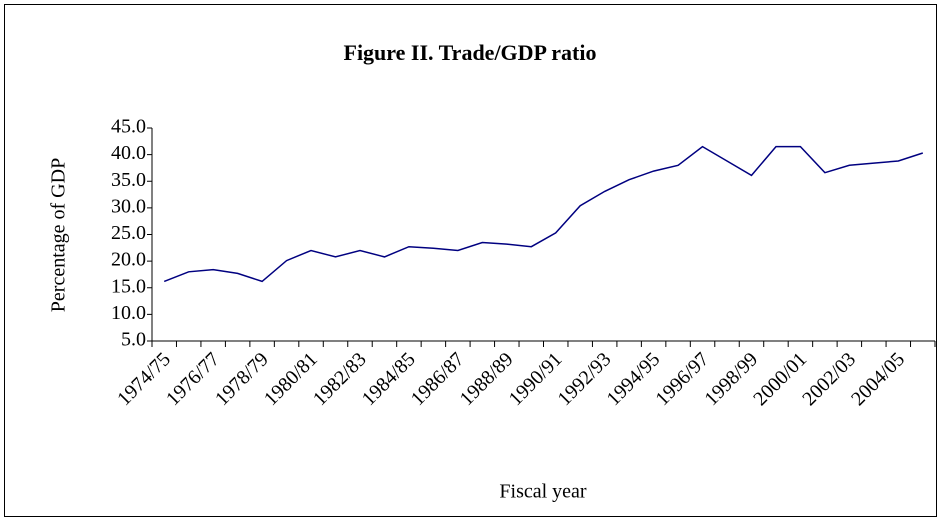 The height and width of the screenshot is (521, 941). I want to click on y-tick-label: 35.0, so click(128, 180).